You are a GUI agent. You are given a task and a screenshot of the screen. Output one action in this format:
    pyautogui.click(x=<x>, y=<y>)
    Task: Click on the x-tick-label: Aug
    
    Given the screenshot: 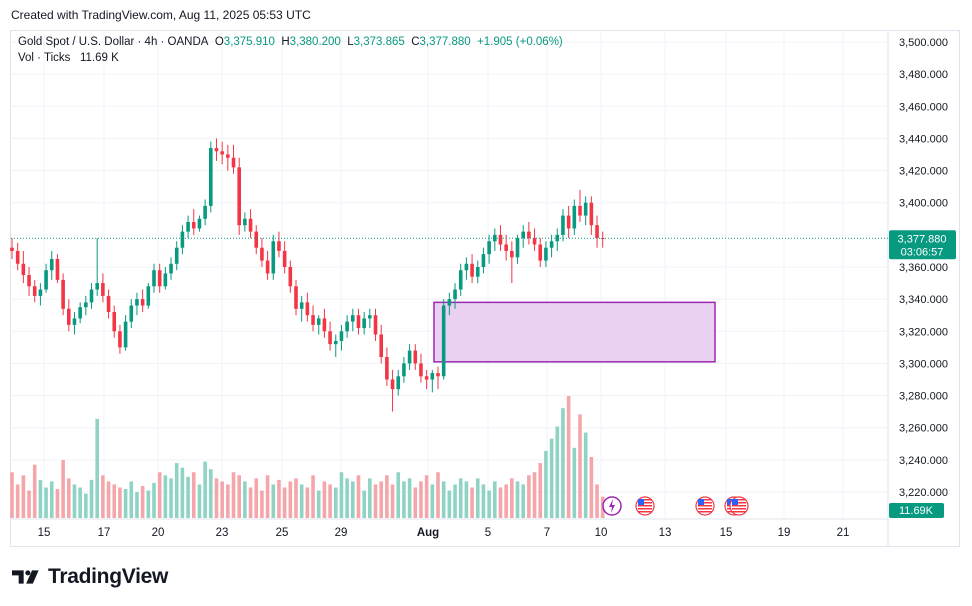 What is the action you would take?
    pyautogui.click(x=428, y=533)
    